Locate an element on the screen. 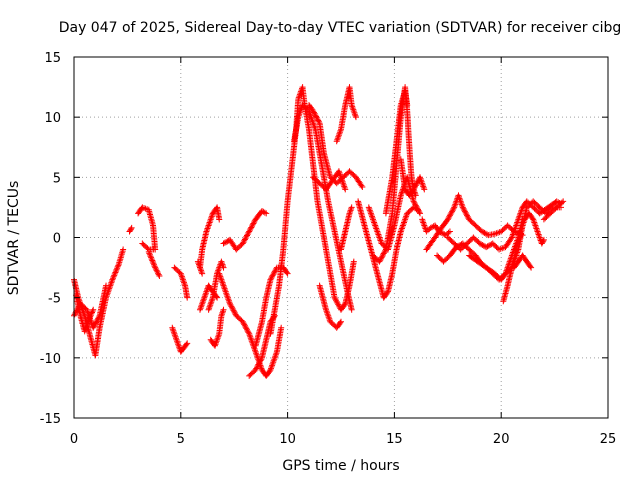 This screenshot has width=640, height=480. y-tick-label: 15 is located at coordinates (52, 58).